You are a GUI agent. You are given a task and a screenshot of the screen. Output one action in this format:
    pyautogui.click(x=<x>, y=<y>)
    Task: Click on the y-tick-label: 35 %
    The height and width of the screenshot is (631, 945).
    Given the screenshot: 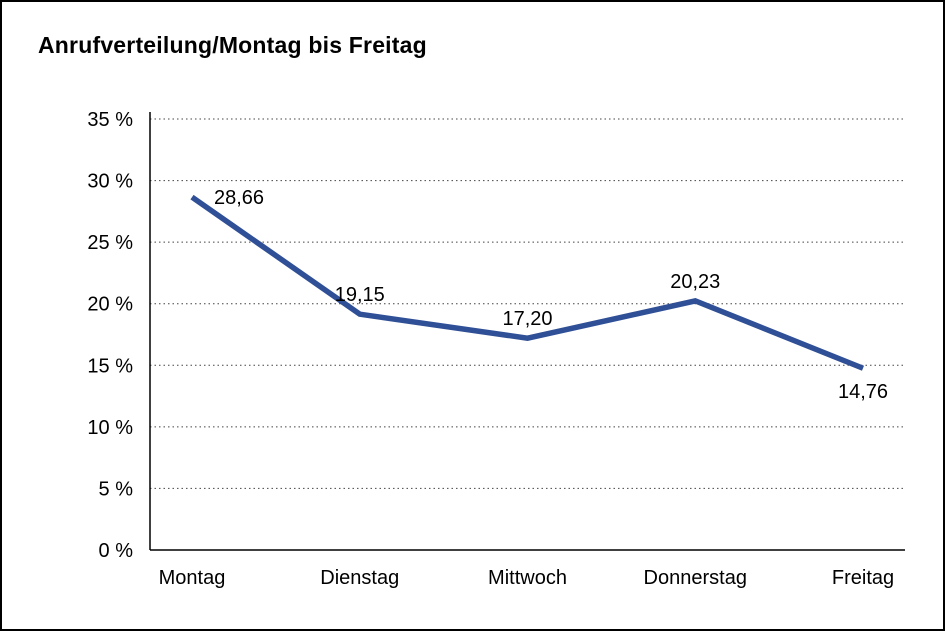 What is the action you would take?
    pyautogui.click(x=110, y=120)
    